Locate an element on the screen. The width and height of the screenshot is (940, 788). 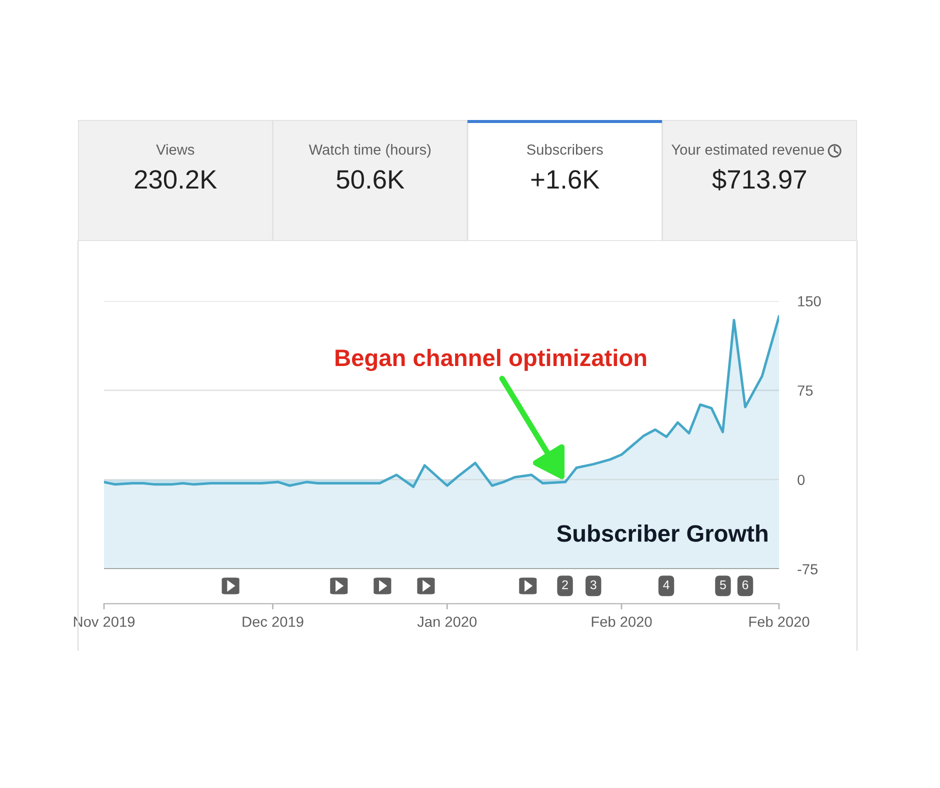
text: Watch time (hours) is located at coordinates (369, 151).